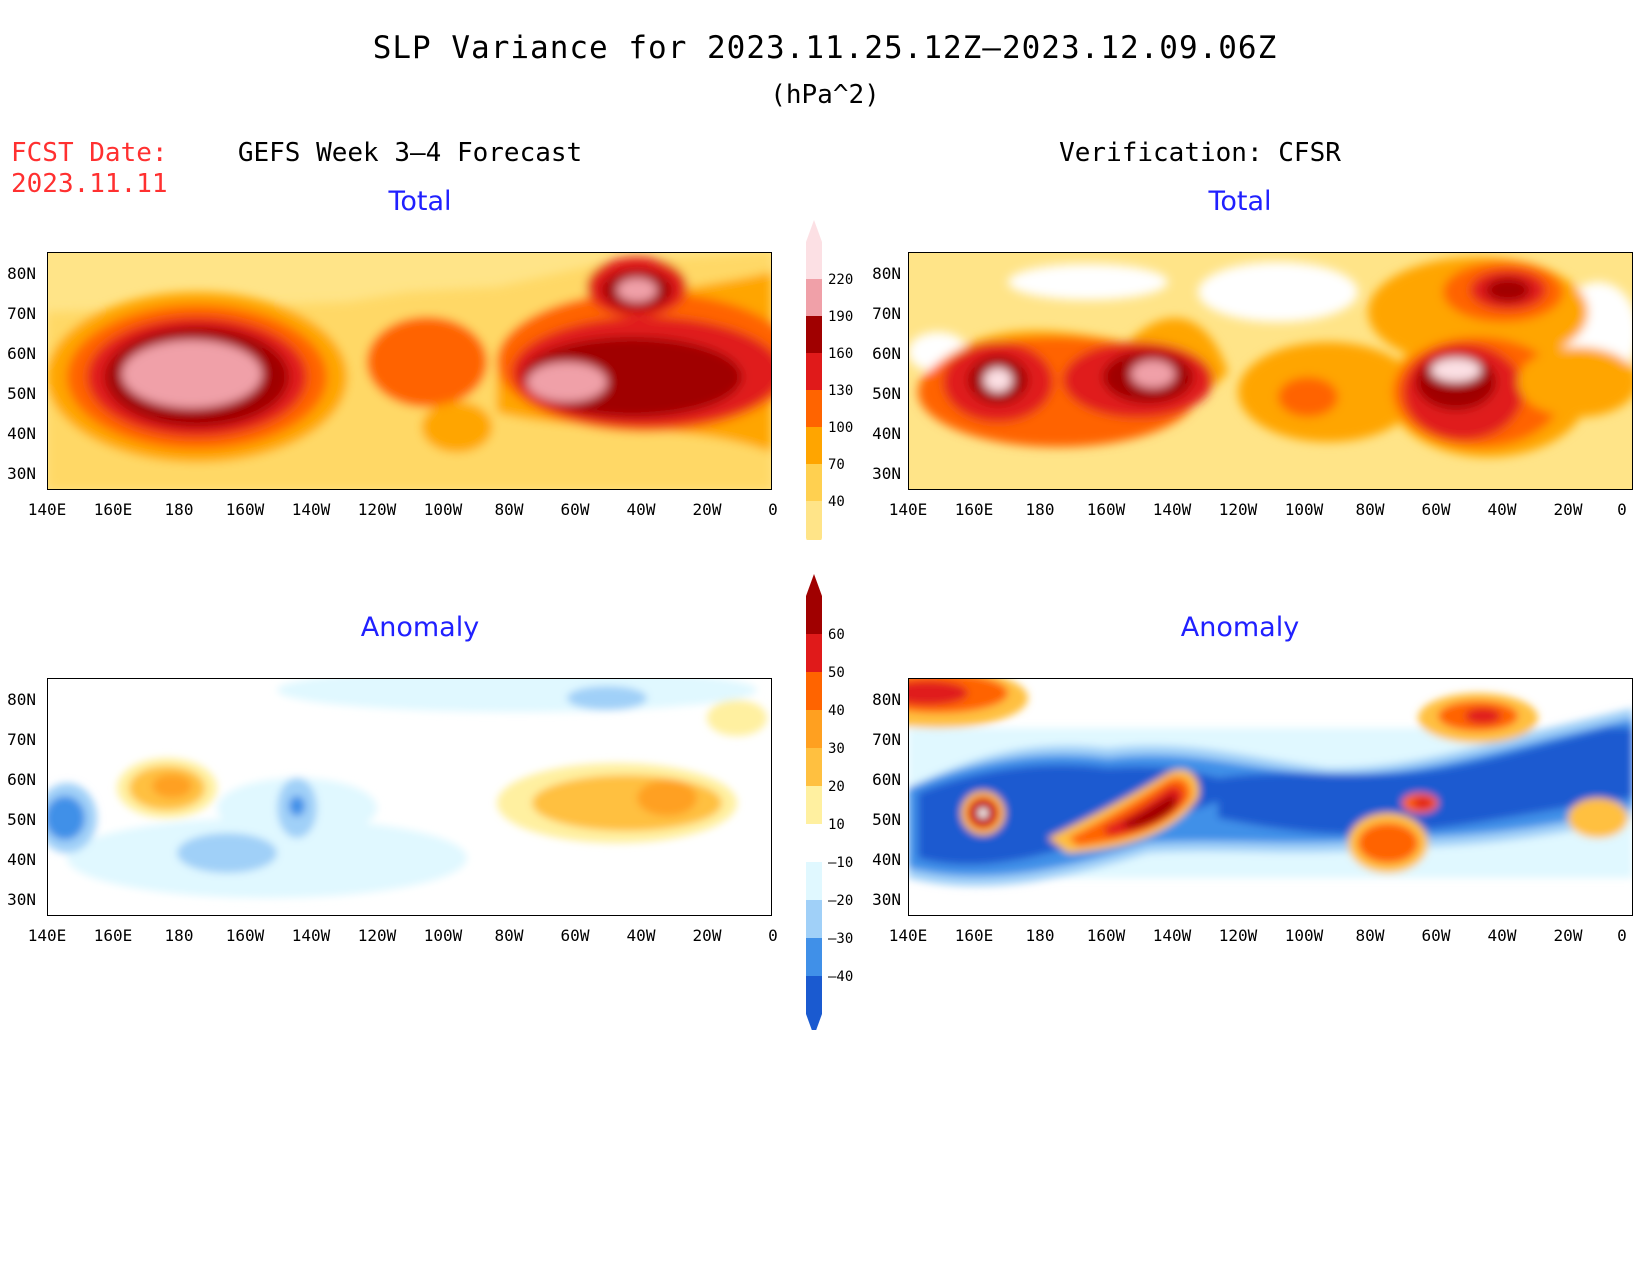  I want to click on left-column-title: GEFS Week 3–4 Forecast, so click(410, 153).